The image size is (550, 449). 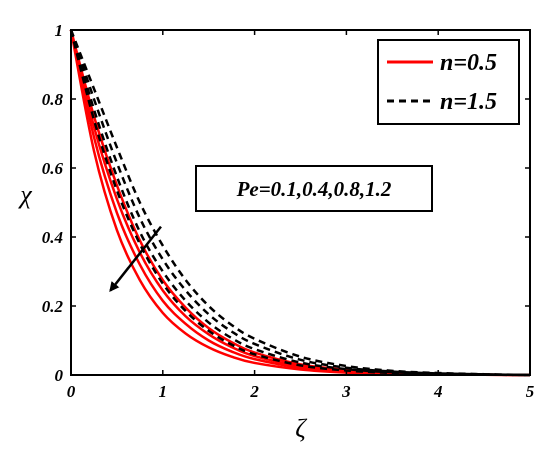 I want to click on y-tick-label: 1, so click(x=59, y=30).